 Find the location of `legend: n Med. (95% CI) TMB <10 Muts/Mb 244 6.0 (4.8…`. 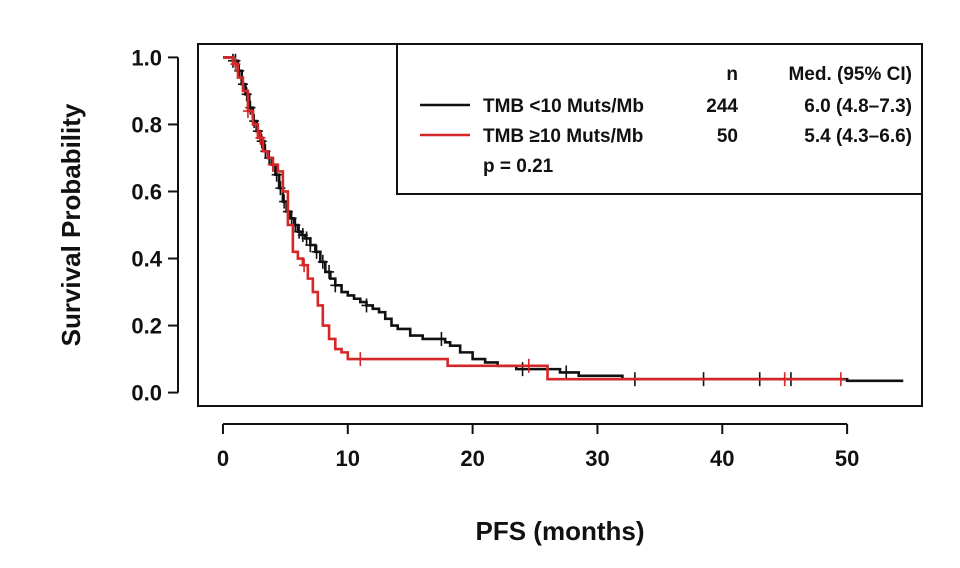

legend: n Med. (95% CI) TMB <10 Muts/Mb 244 6.0 (4.8… is located at coordinates (659, 119).